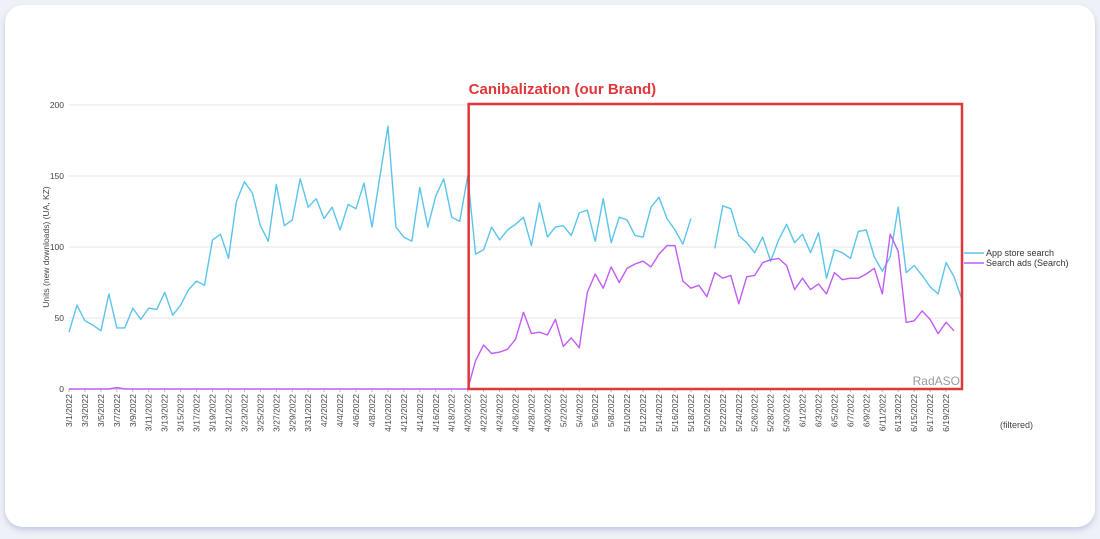 Image resolution: width=1100 pixels, height=539 pixels. I want to click on x-tick-label: 4/2/2022, so click(324, 410).